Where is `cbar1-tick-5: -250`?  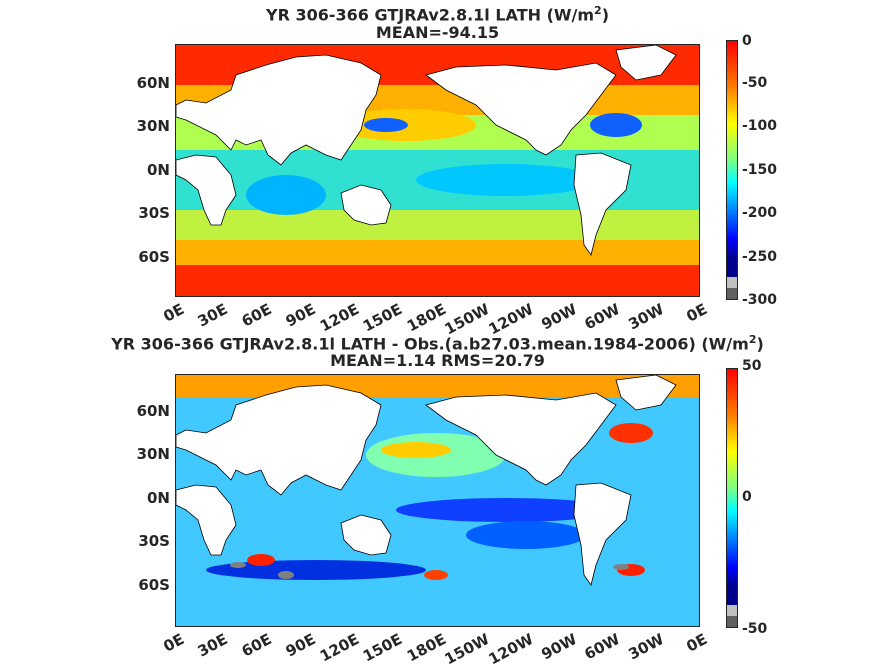 cbar1-tick-5: -250 is located at coordinates (760, 257).